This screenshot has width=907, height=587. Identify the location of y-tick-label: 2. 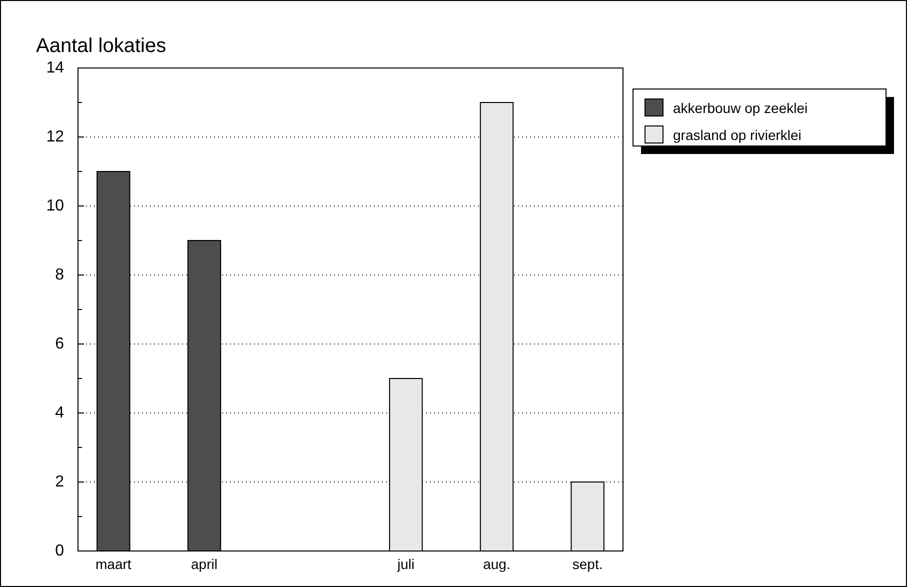
(59, 482).